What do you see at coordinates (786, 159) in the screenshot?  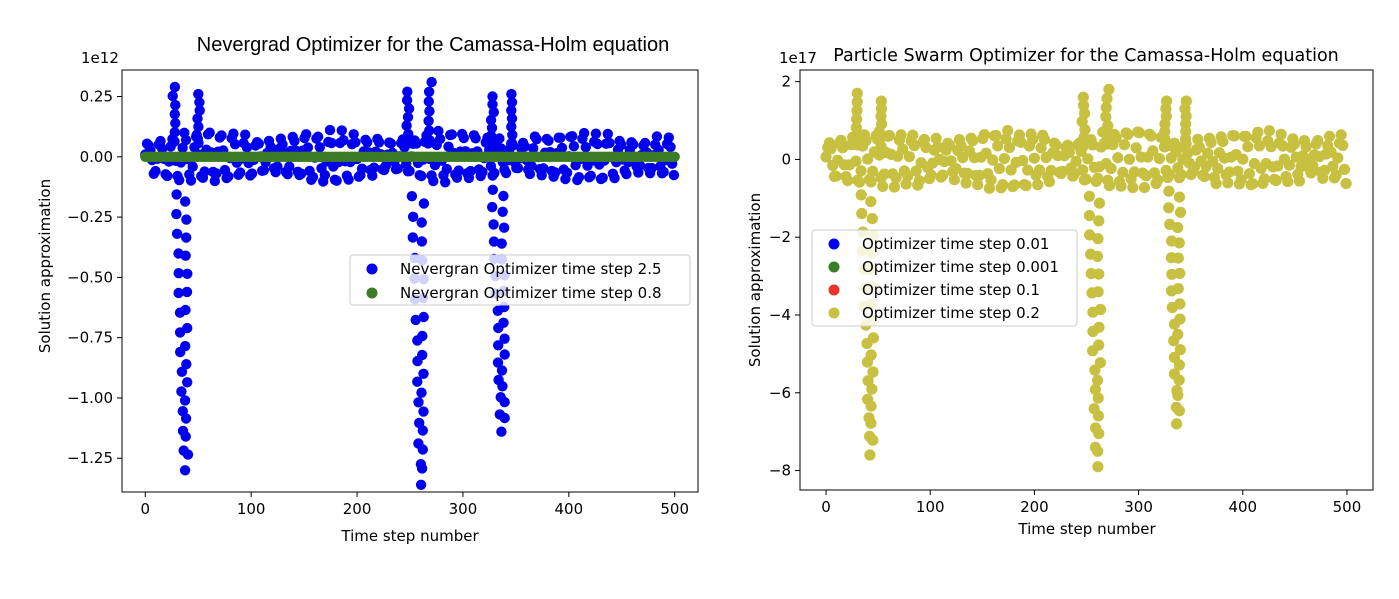 I see `y-tick-label: 0` at bounding box center [786, 159].